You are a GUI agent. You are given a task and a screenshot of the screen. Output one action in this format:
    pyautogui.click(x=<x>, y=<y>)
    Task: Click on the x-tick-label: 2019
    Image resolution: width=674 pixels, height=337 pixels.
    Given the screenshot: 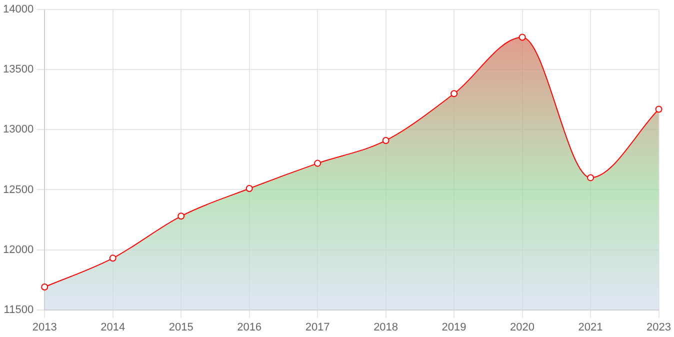 What is the action you would take?
    pyautogui.click(x=454, y=327)
    